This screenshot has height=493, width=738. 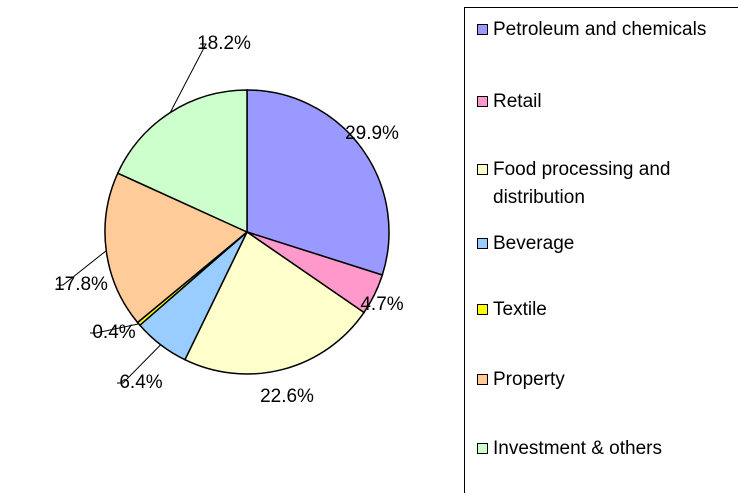 What do you see at coordinates (517, 101) in the screenshot?
I see `legend-label: Retail` at bounding box center [517, 101].